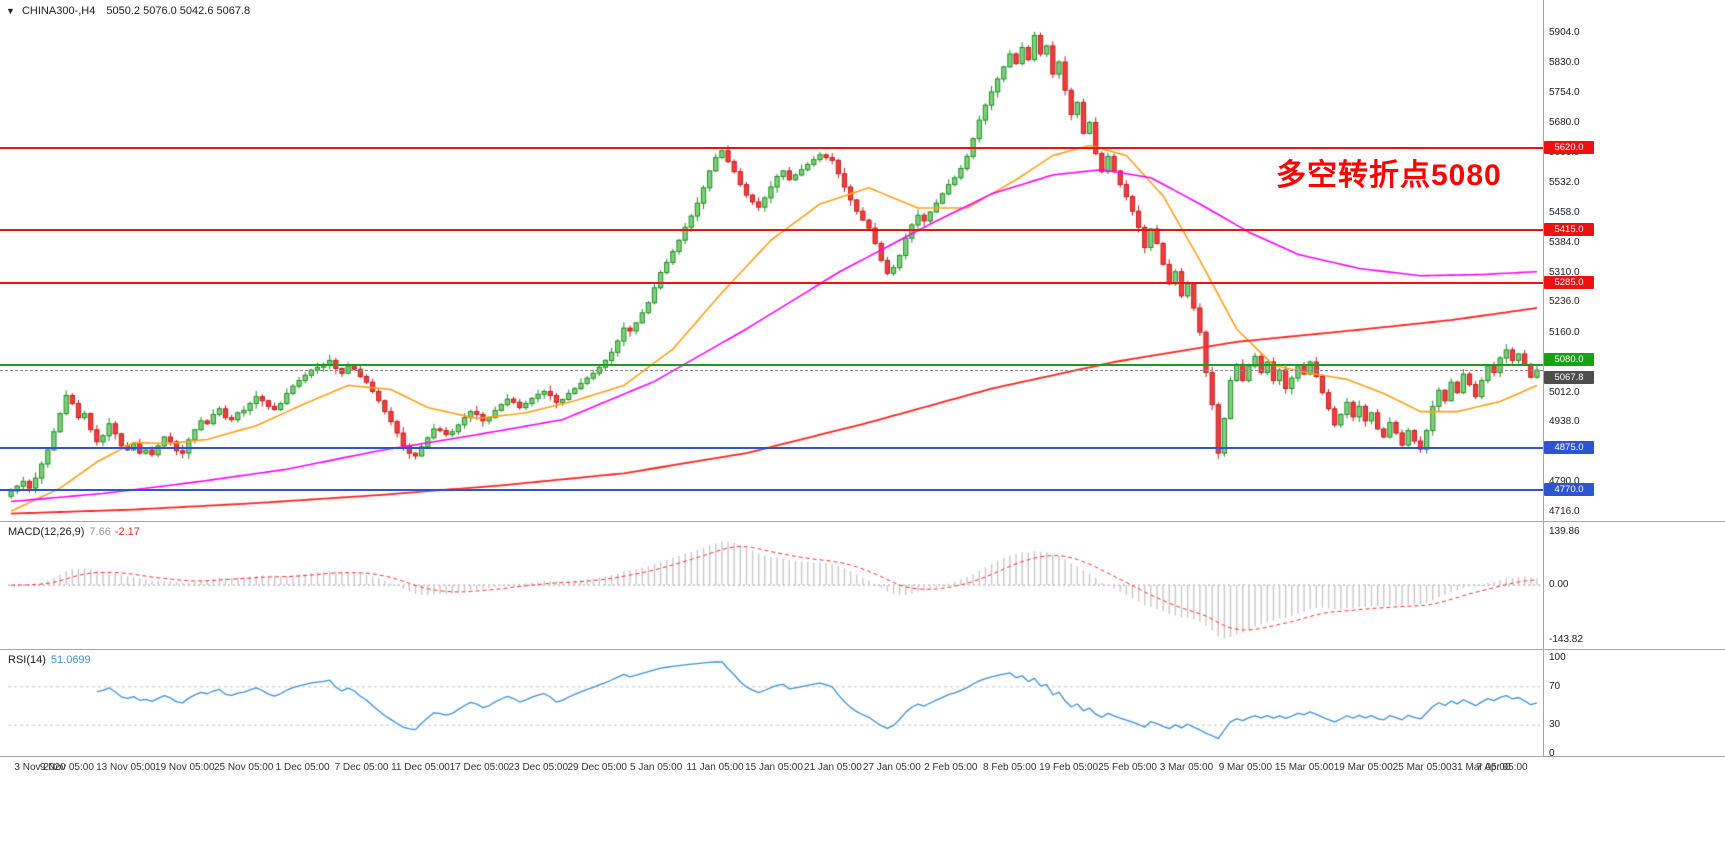 The height and width of the screenshot is (842, 1725). Describe the element at coordinates (1564, 422) in the screenshot. I see `price-axis-label: 4938.0` at that location.